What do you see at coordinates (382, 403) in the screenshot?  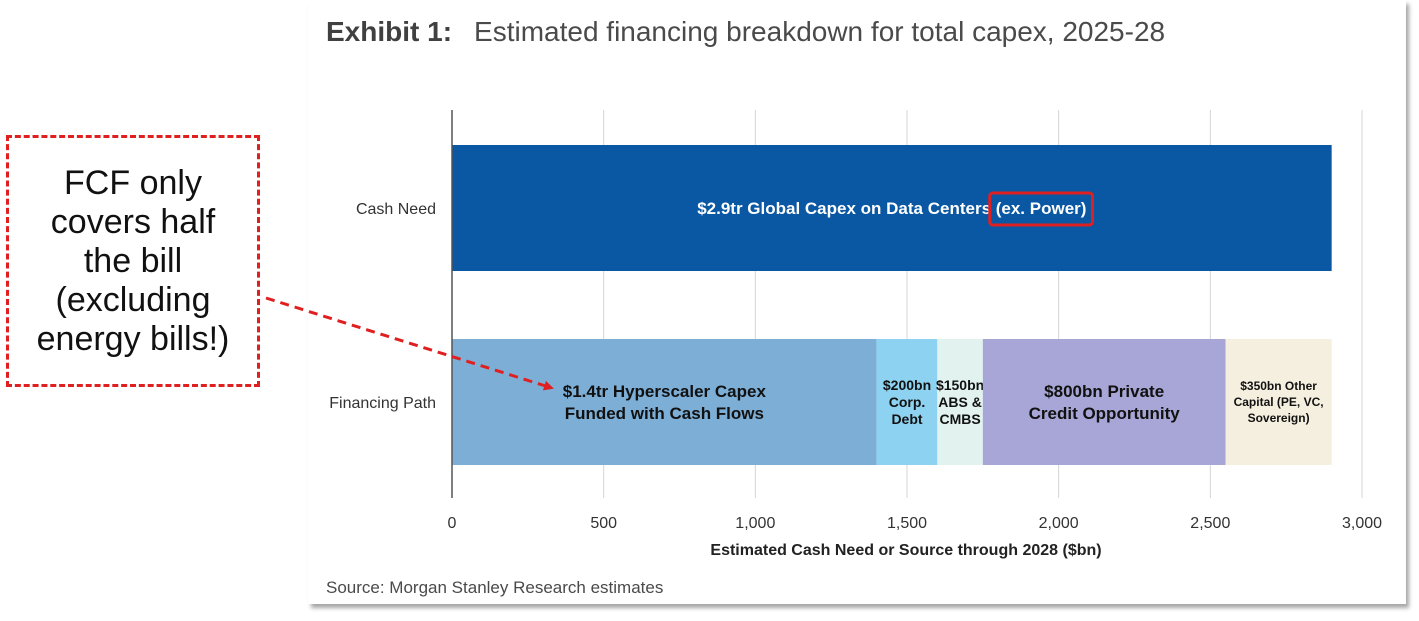 I see `category-label: Financing Path` at bounding box center [382, 403].